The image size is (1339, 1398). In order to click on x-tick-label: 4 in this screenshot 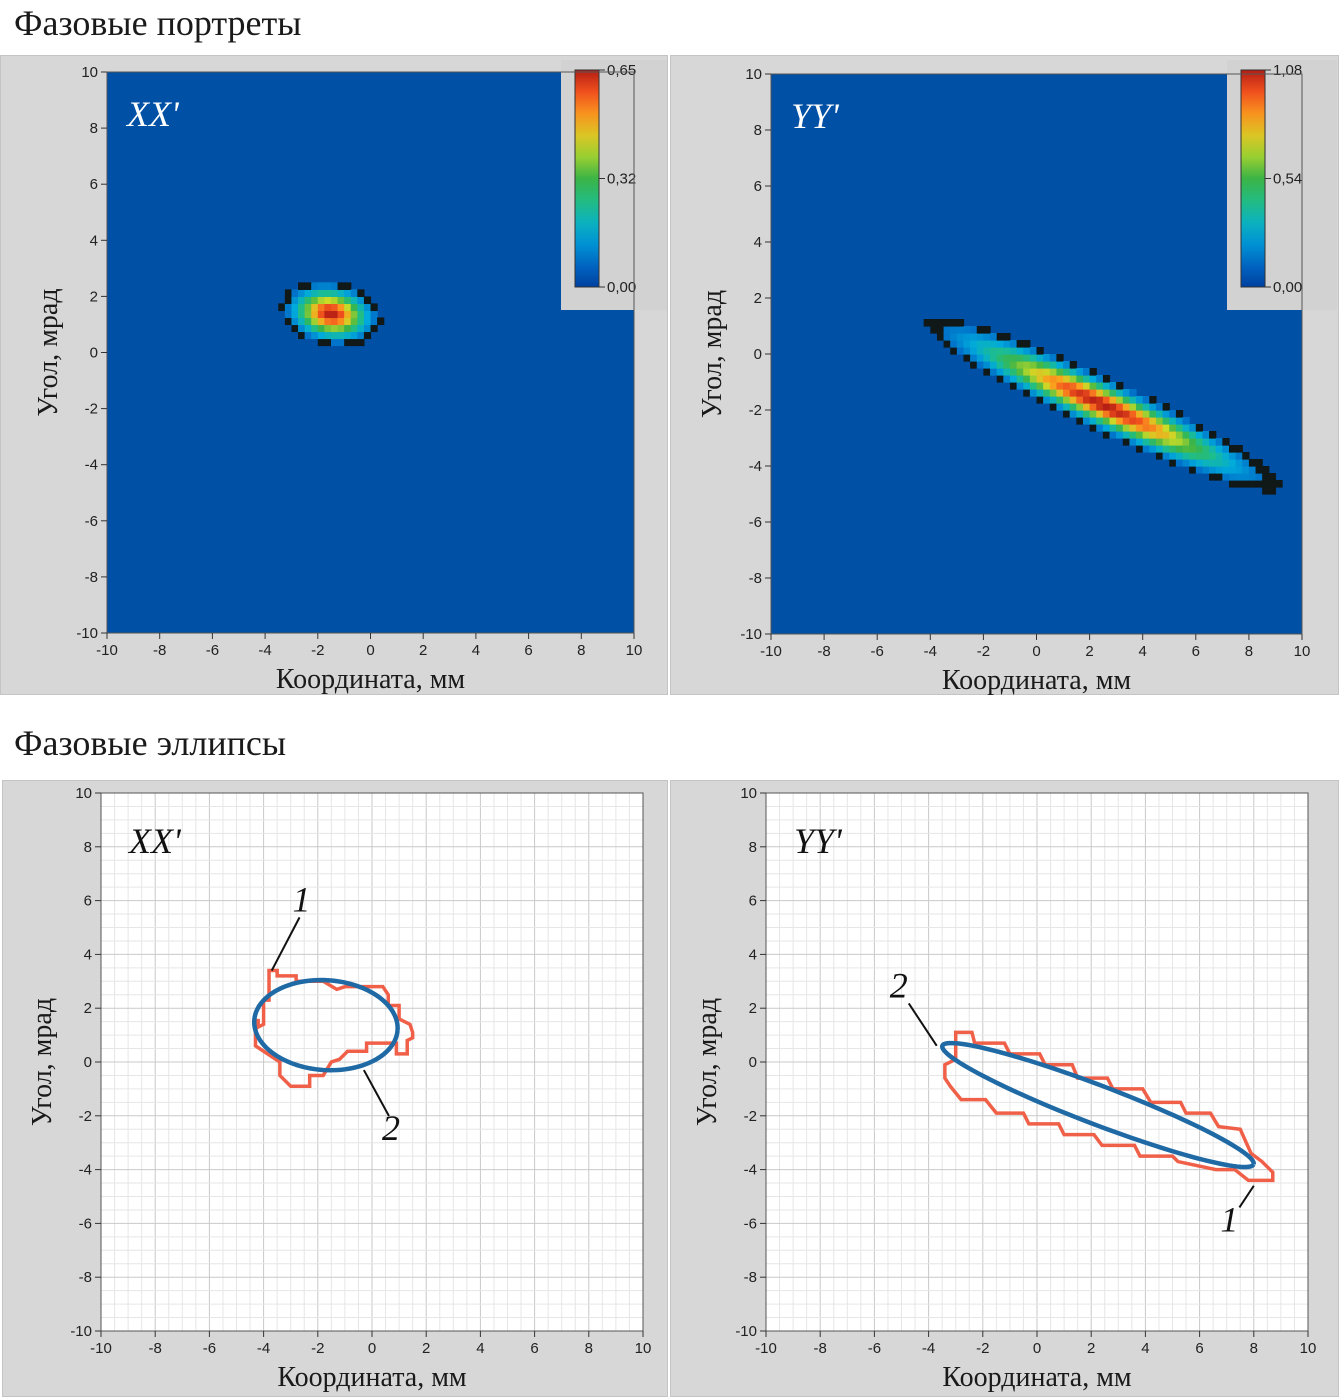, I will do `click(1143, 651)`.